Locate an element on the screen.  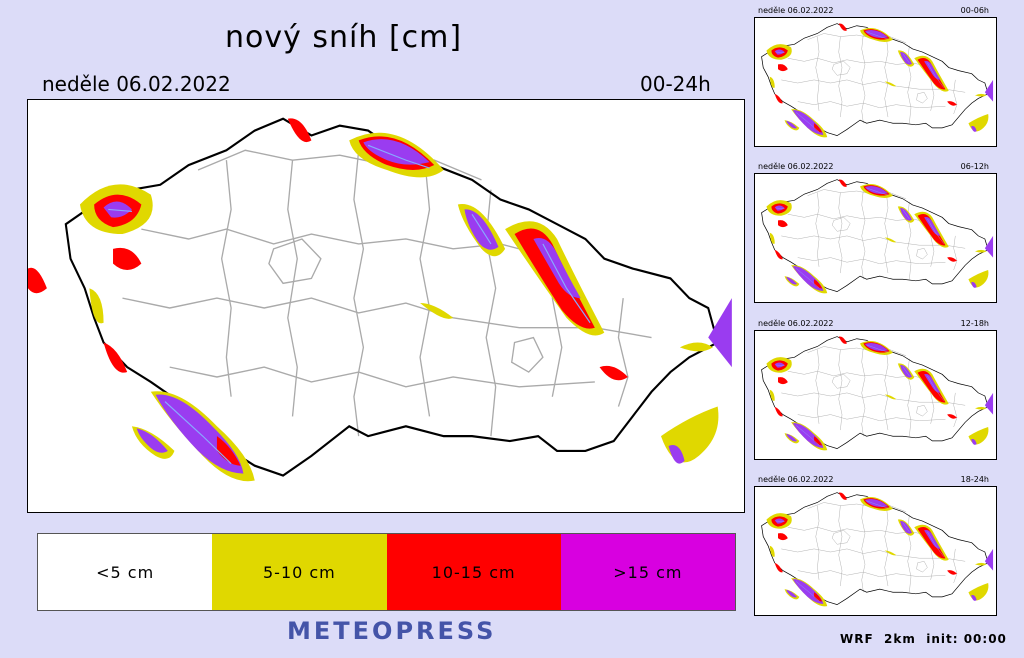
brand-logo: METEOPRESS is located at coordinates (392, 631).